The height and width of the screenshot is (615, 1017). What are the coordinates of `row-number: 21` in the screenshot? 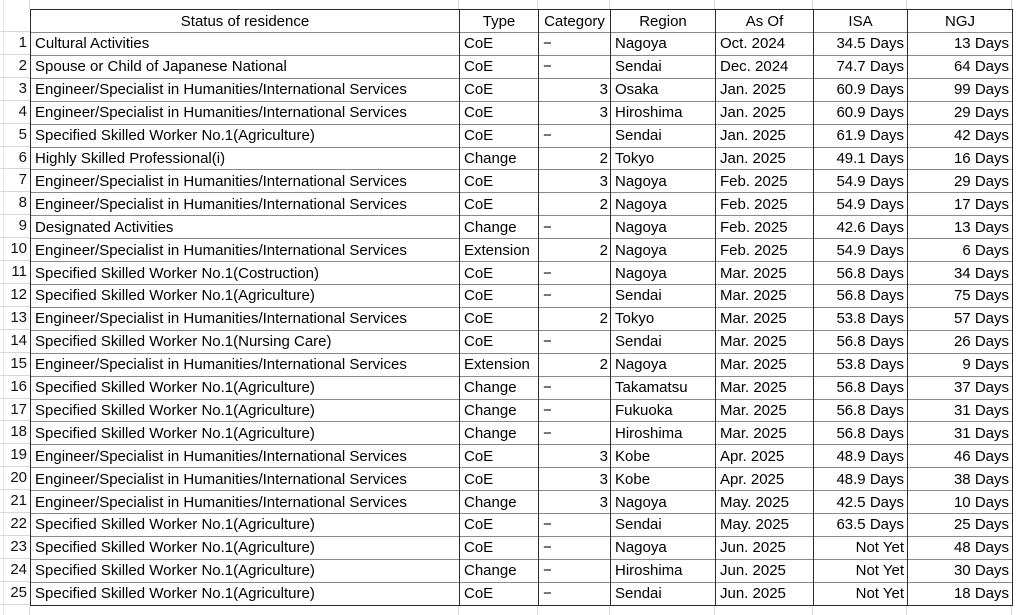 It's located at (15, 502).